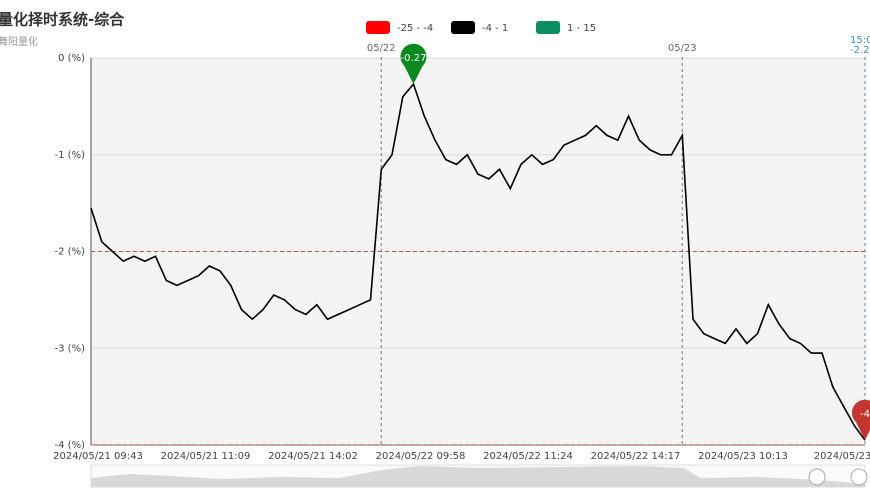 The width and height of the screenshot is (870, 496). I want to click on x-tick-label: 2024/05/22 09:58, so click(421, 456).